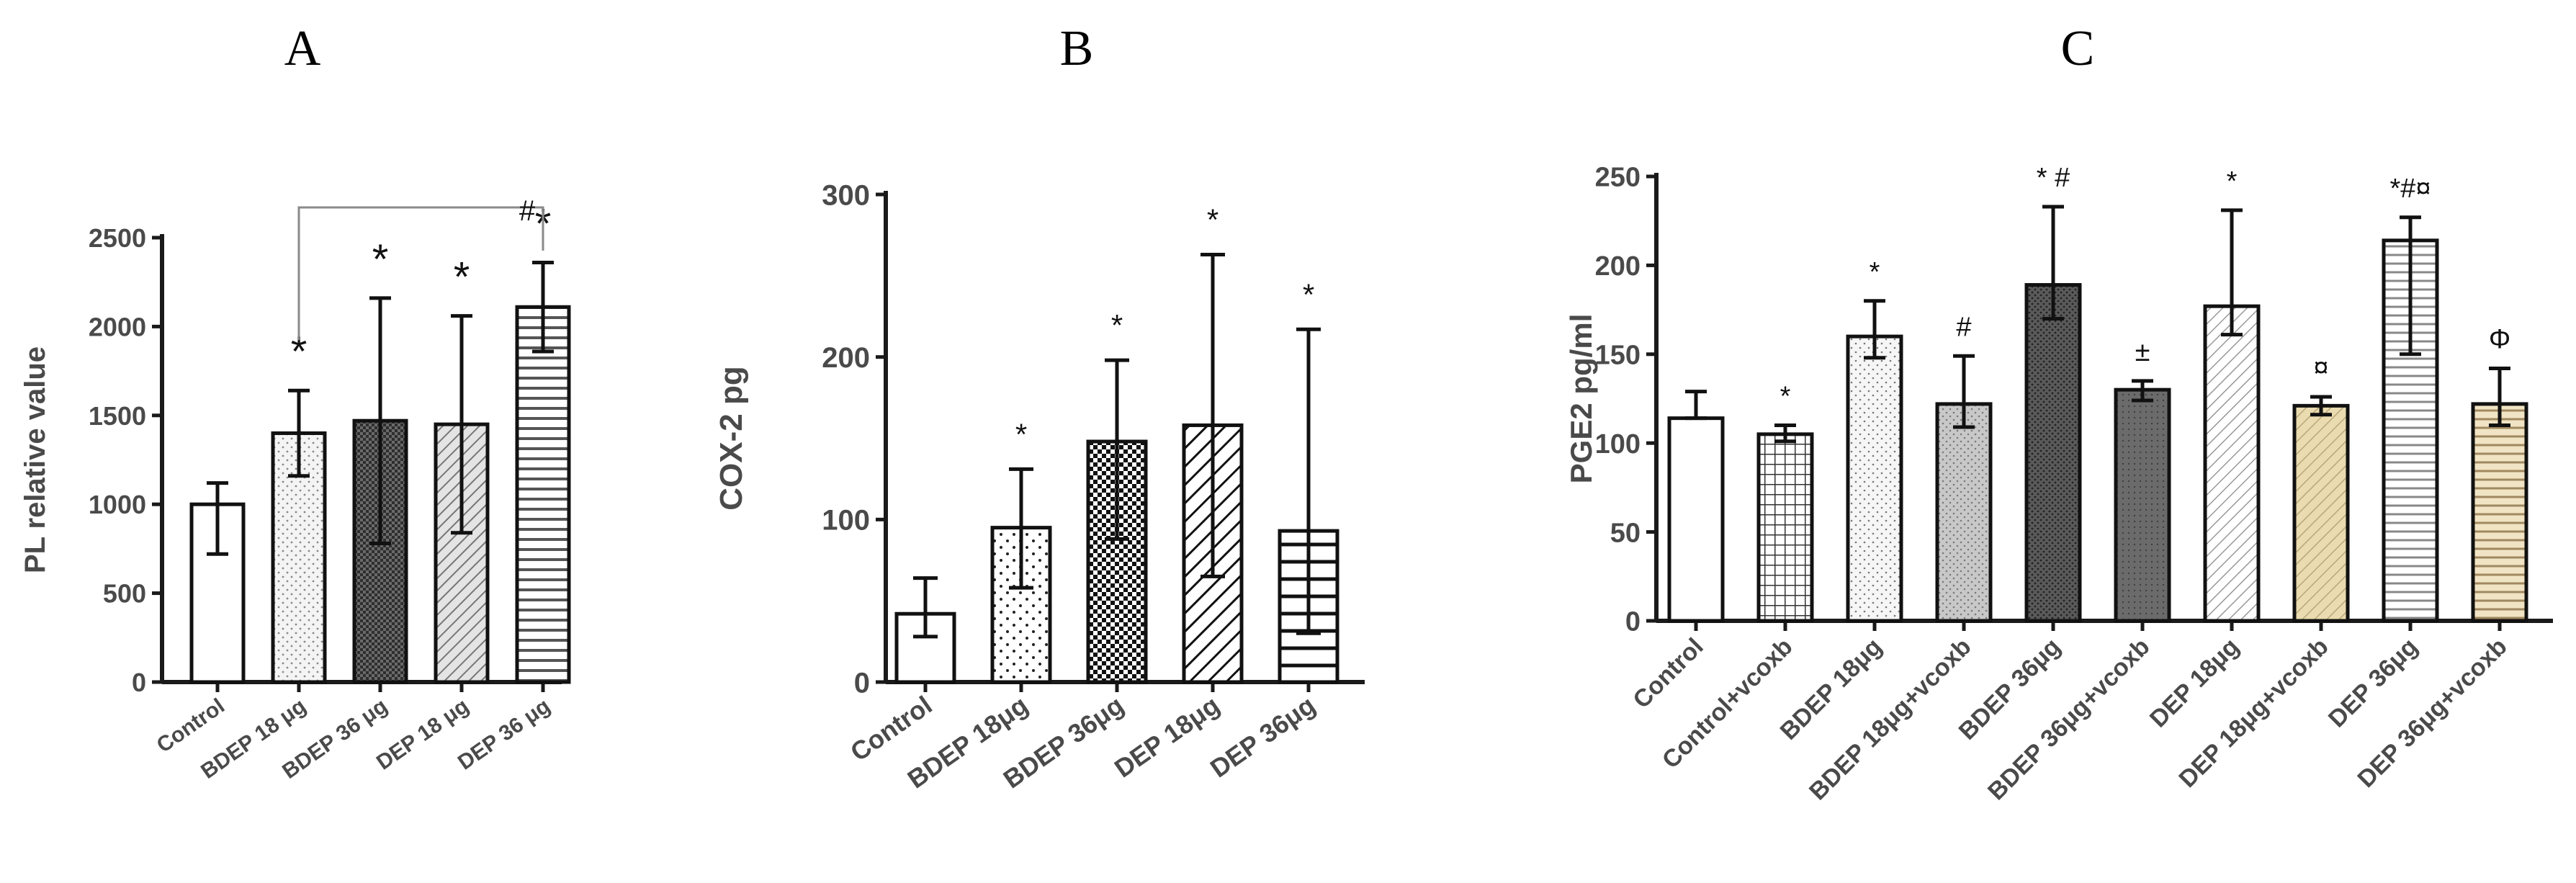 Image resolution: width=2576 pixels, height=883 pixels. Describe the element at coordinates (731, 438) in the screenshot. I see `y-axis-label: COX-2 pg` at that location.